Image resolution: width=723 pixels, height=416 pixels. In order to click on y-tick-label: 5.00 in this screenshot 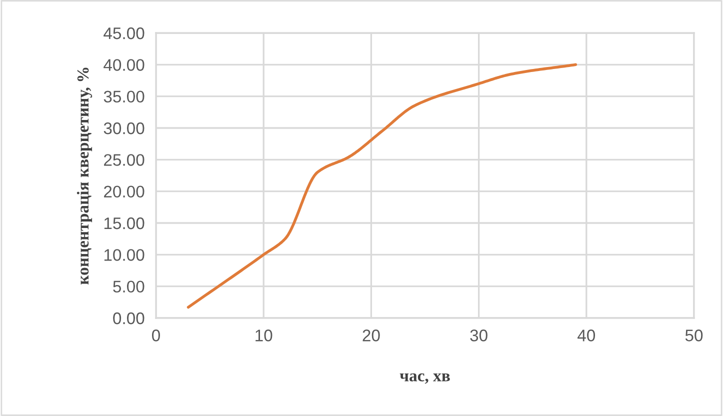, I will do `click(128, 286)`.